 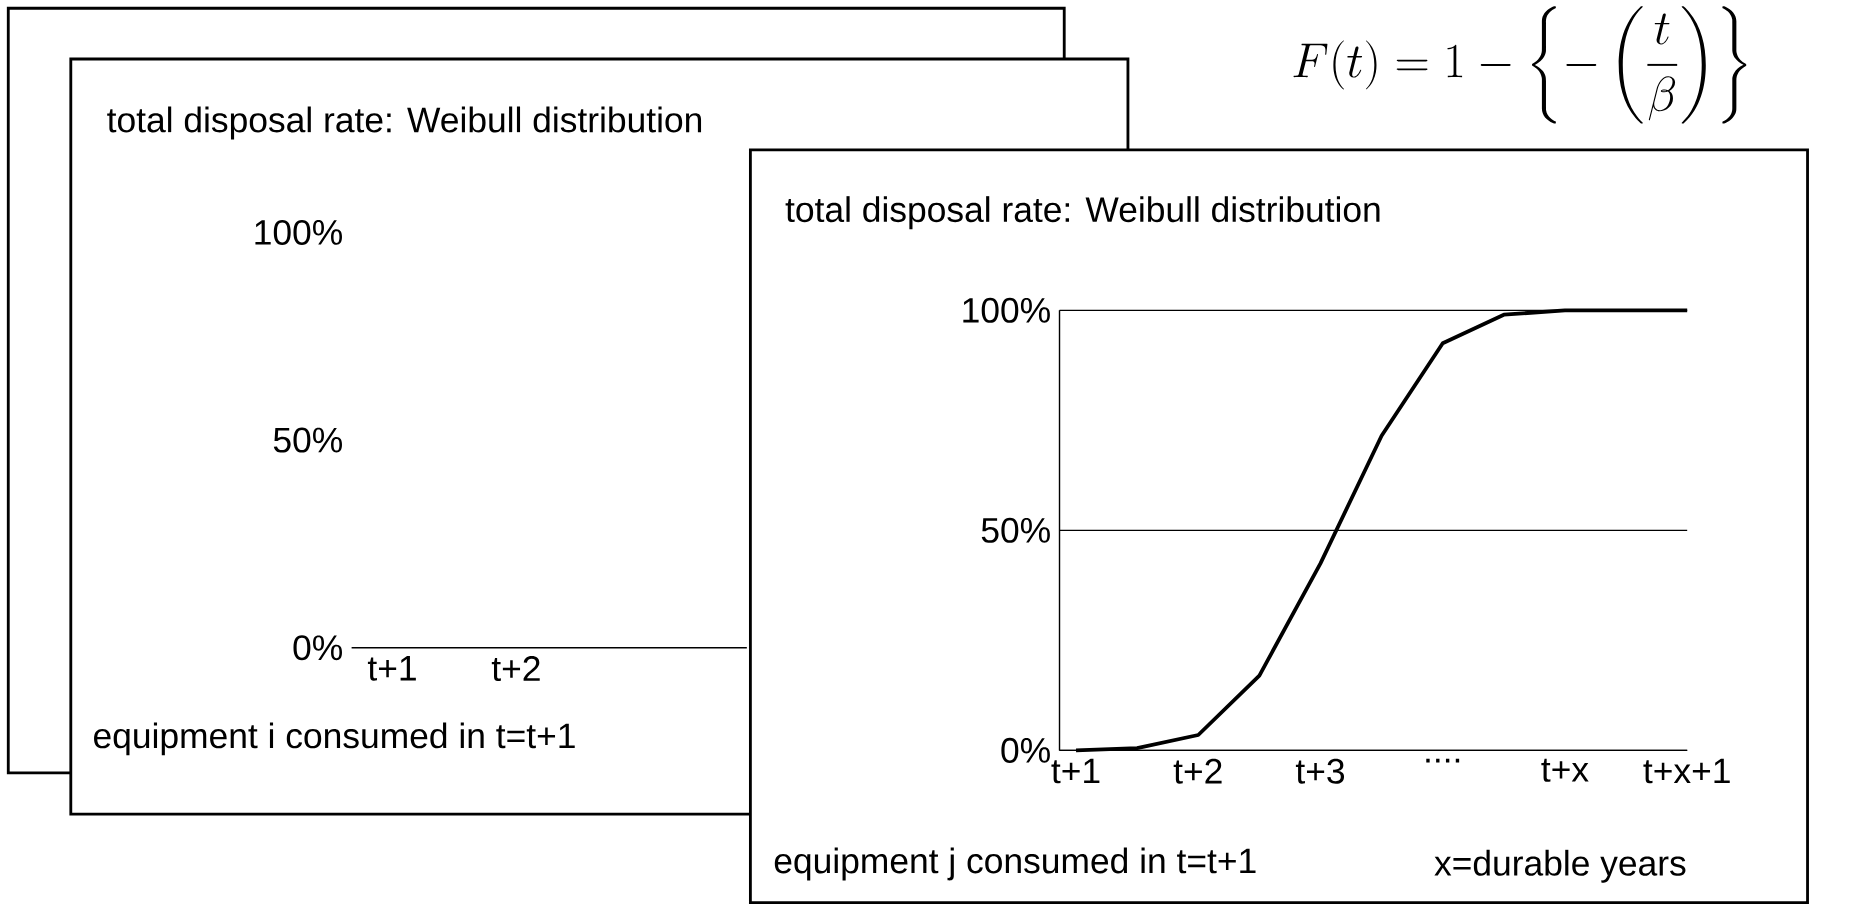 I want to click on text: $F(t)=1-\left\{-\left(\frac{t}{\beta}\right)\right\}$, so click(x=1520, y=65).